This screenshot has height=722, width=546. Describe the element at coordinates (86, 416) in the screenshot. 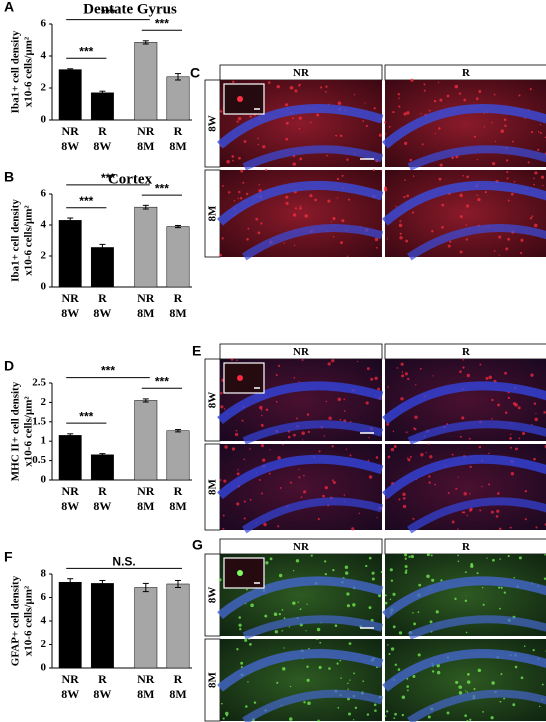

I see `significance-label: ***` at that location.